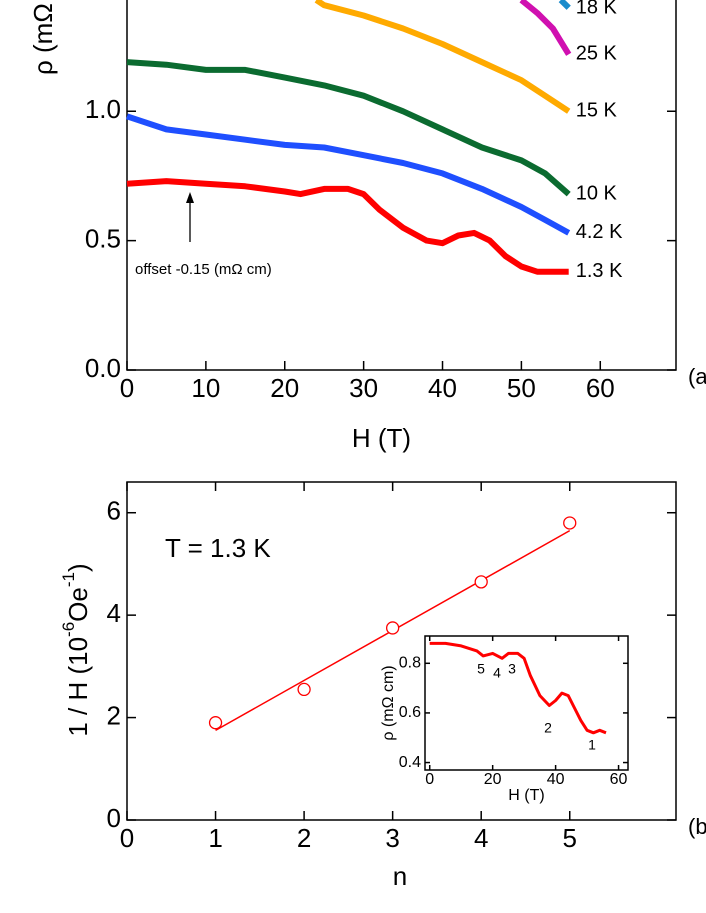 The height and width of the screenshot is (913, 706). I want to click on arrow-head, so click(190, 197).